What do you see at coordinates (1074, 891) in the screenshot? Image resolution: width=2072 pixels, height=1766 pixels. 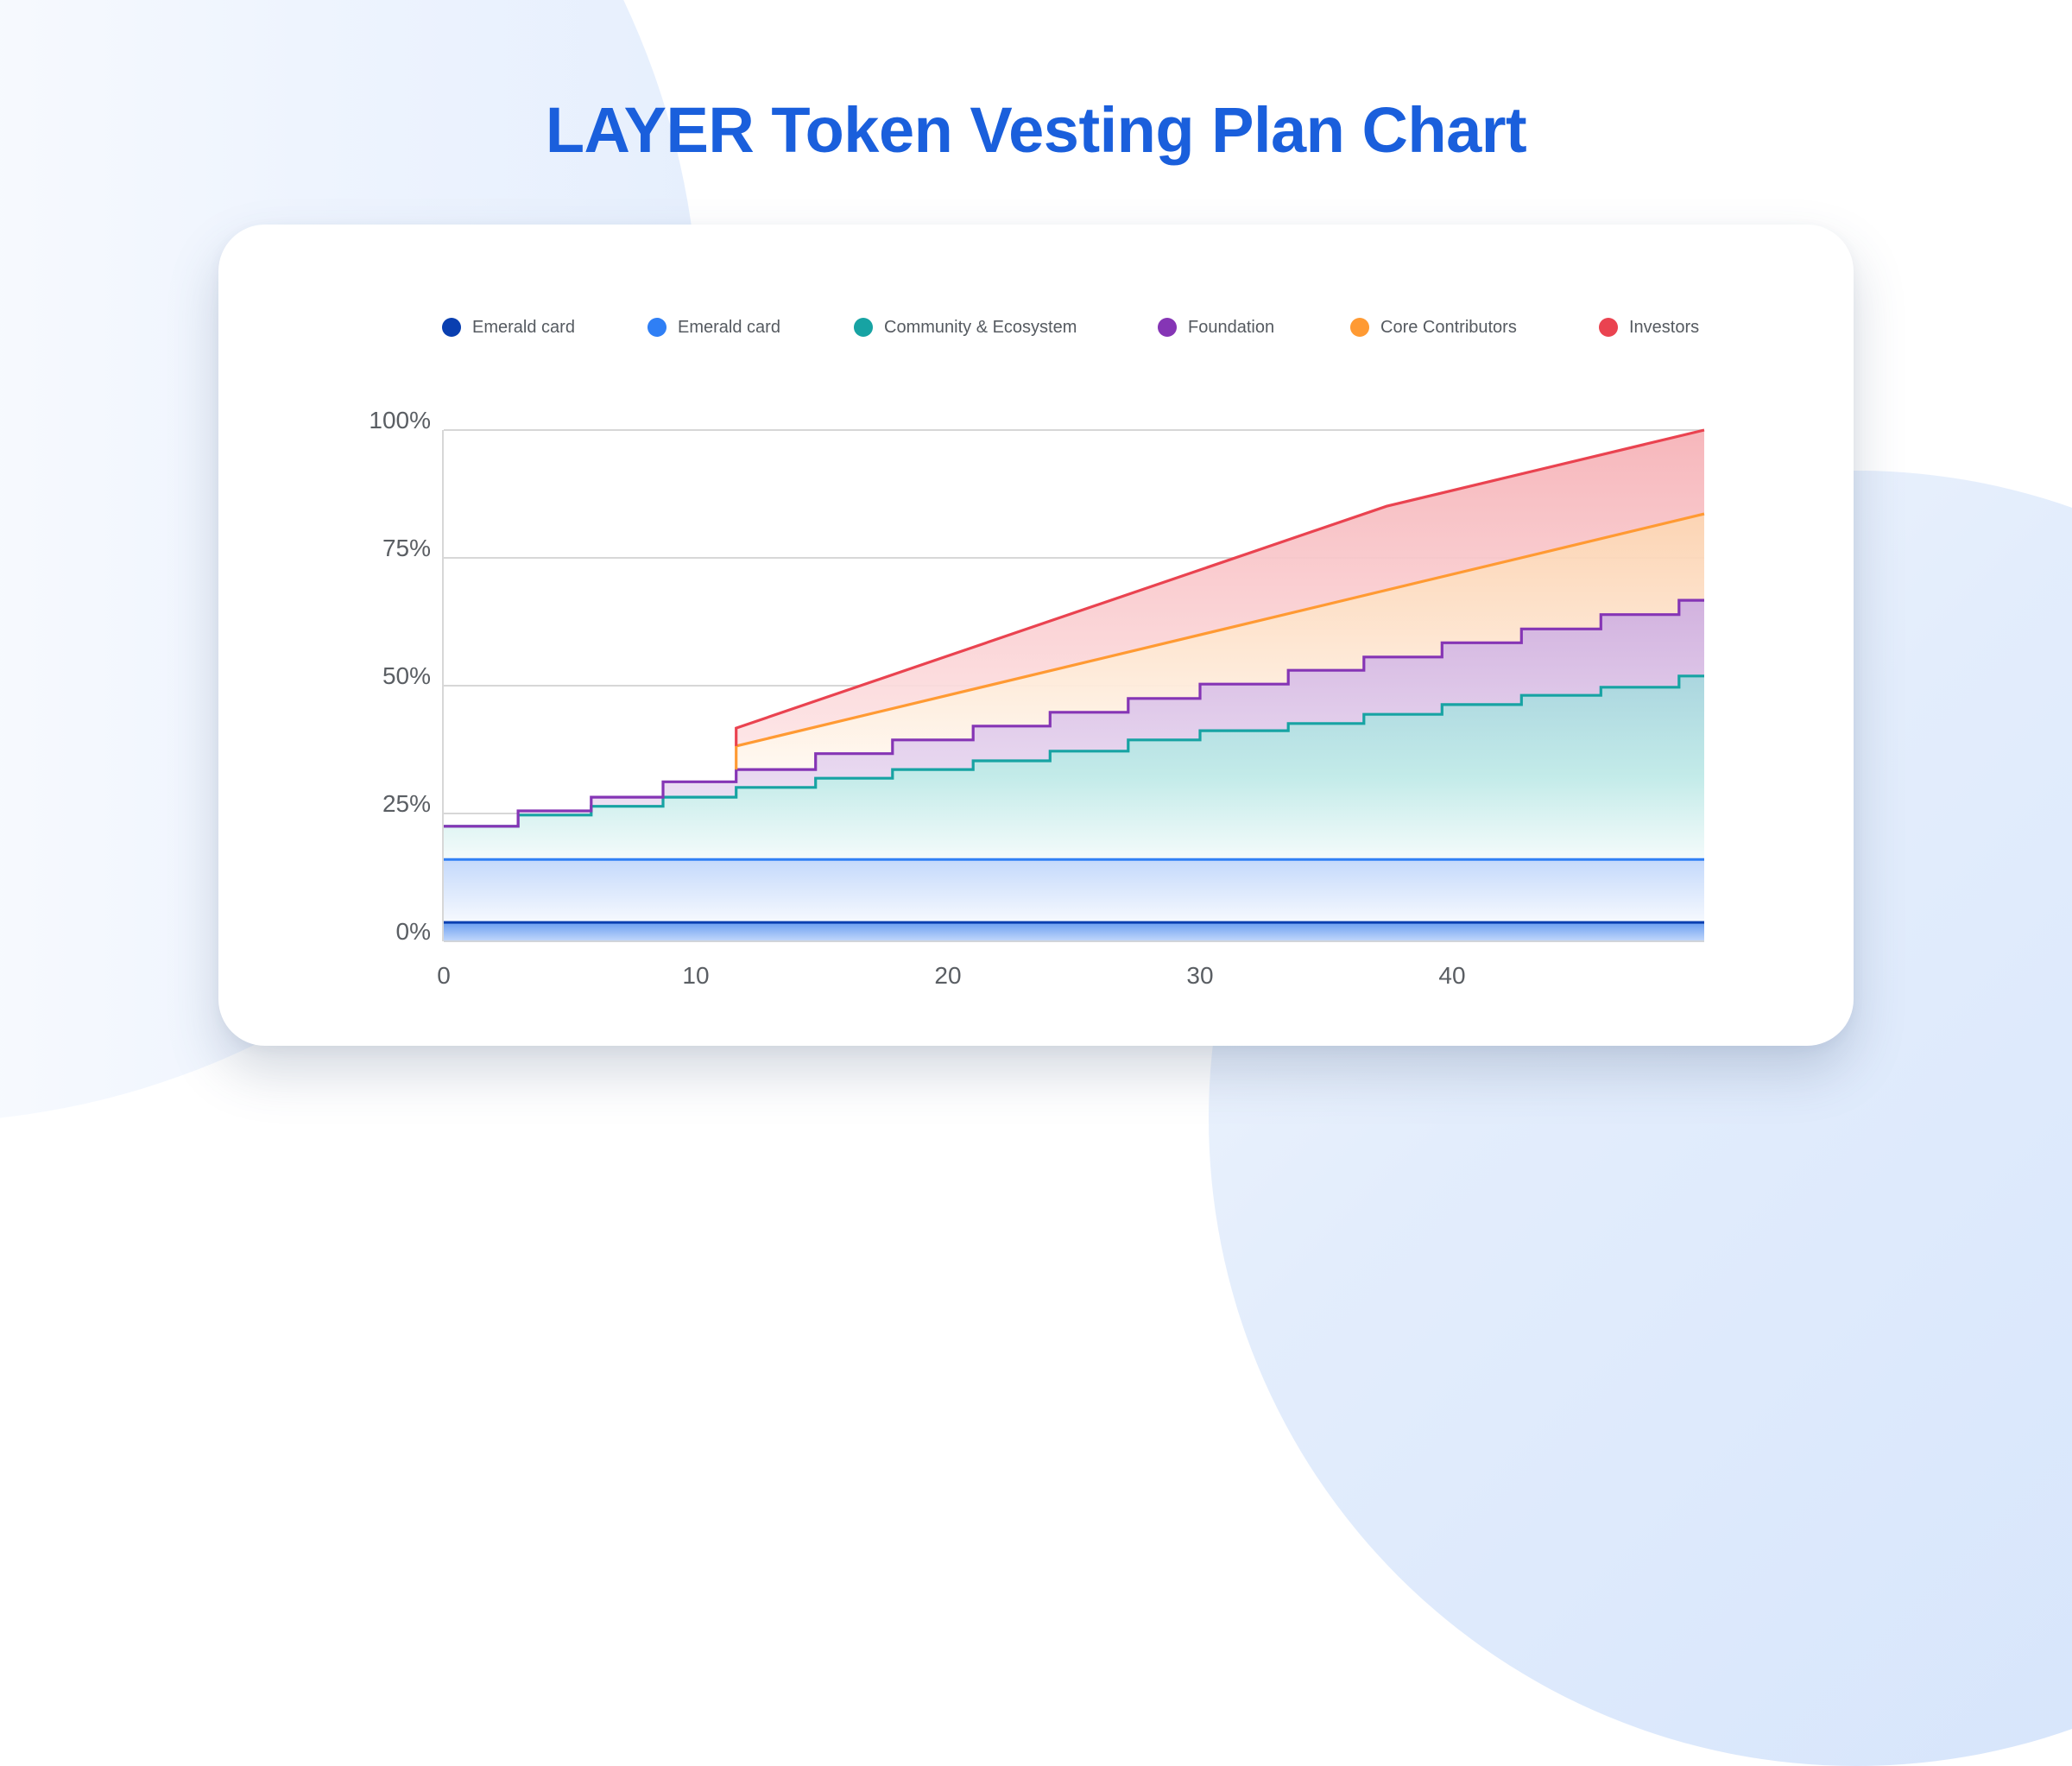 I see `area-emerald-card-light` at bounding box center [1074, 891].